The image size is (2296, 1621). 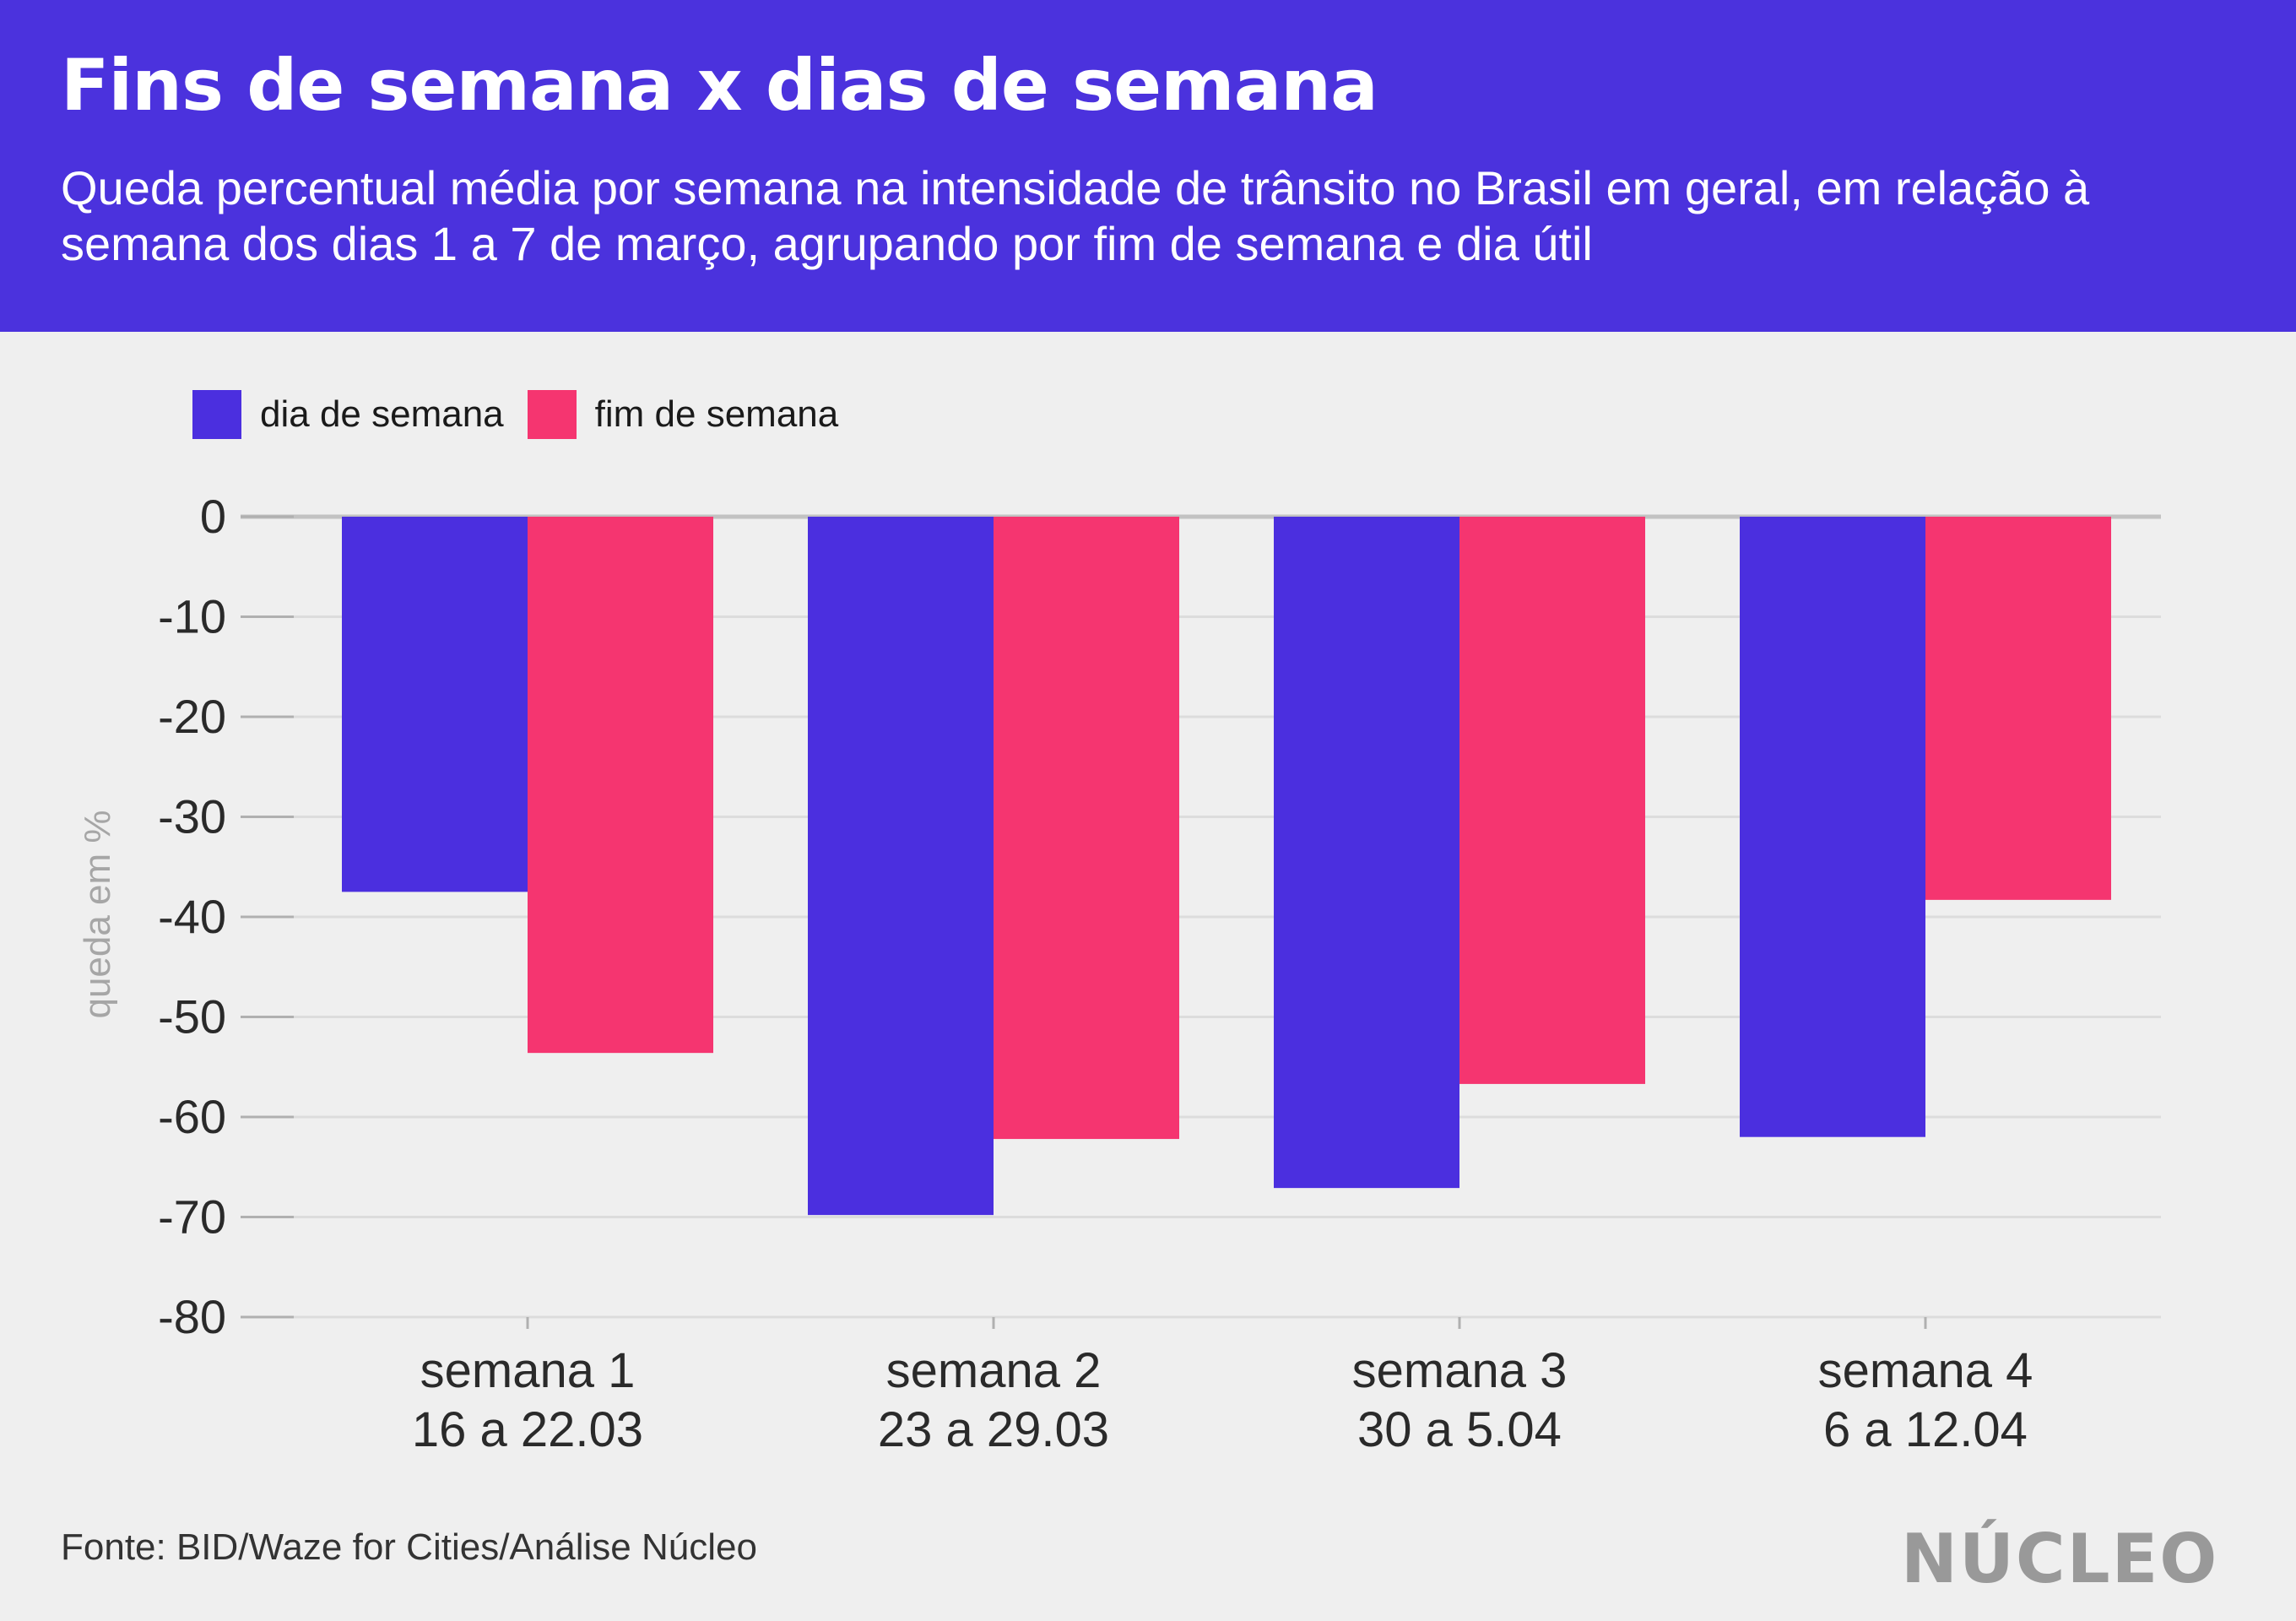 I want to click on x-tick-label-dates: 16 a 22.03, so click(x=527, y=1429).